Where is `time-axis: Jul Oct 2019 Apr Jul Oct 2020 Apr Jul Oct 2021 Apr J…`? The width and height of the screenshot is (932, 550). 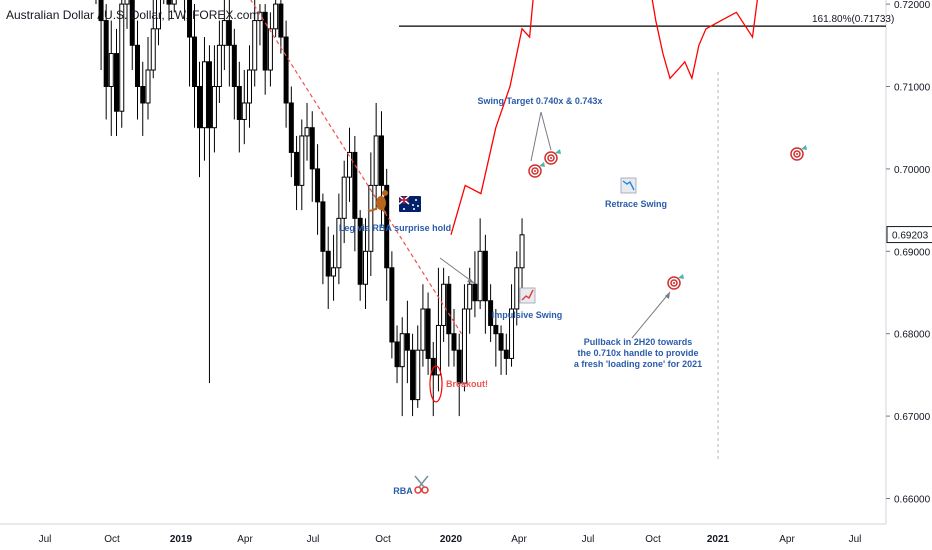
time-axis: Jul Oct 2019 Apr Jul Oct 2020 Apr Jul Oct 2021 Apr J… is located at coordinates (450, 539).